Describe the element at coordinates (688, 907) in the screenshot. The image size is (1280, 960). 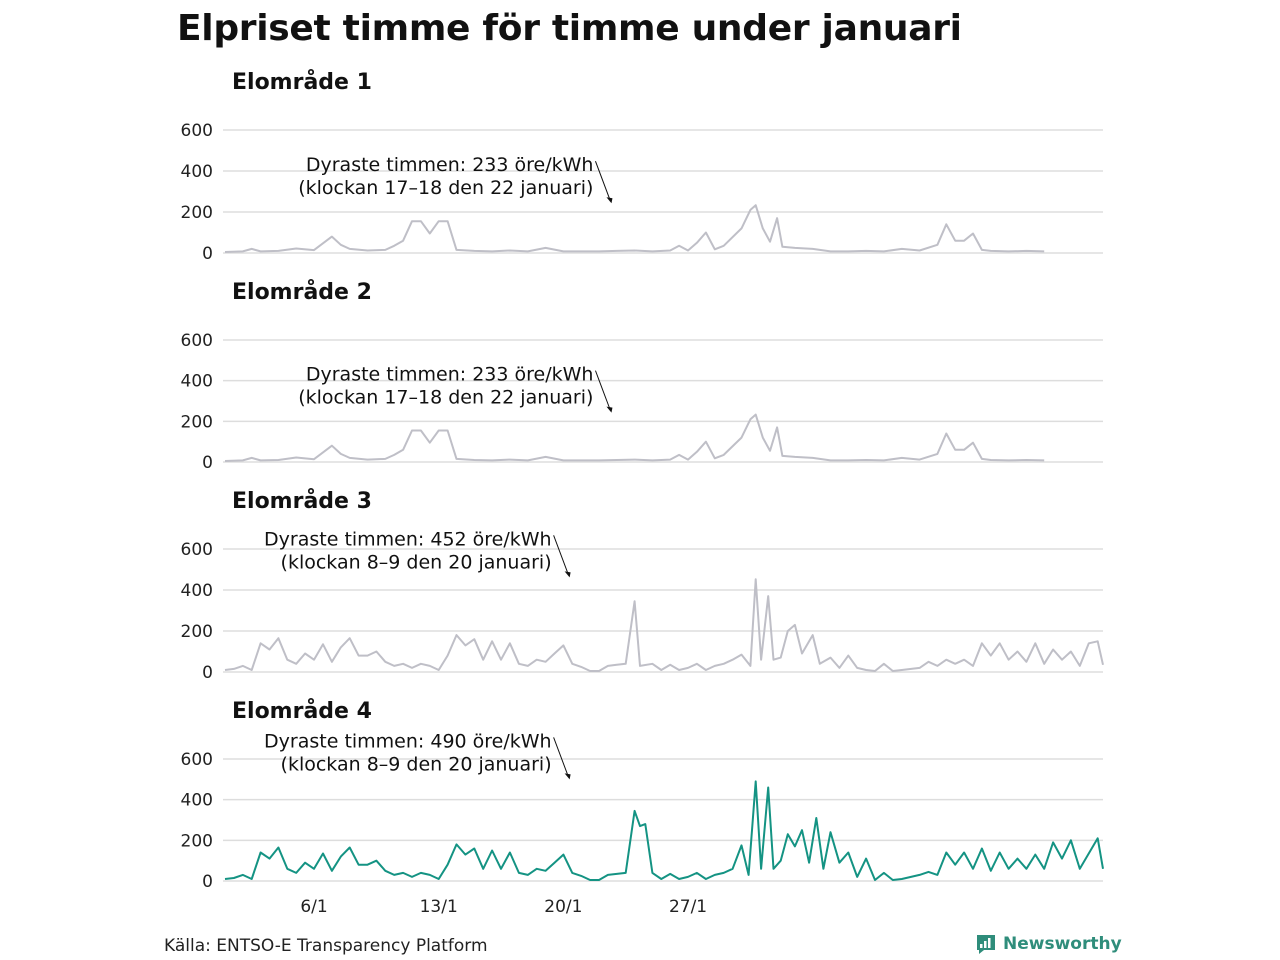
I see `x-tick-label: 27/1` at that location.